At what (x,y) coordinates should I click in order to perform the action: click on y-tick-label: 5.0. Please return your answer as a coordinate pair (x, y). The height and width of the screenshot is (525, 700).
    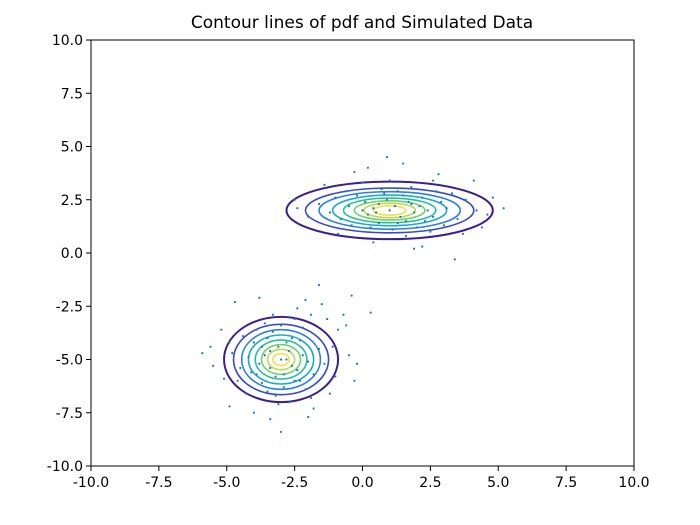
    Looking at the image, I should click on (72, 148).